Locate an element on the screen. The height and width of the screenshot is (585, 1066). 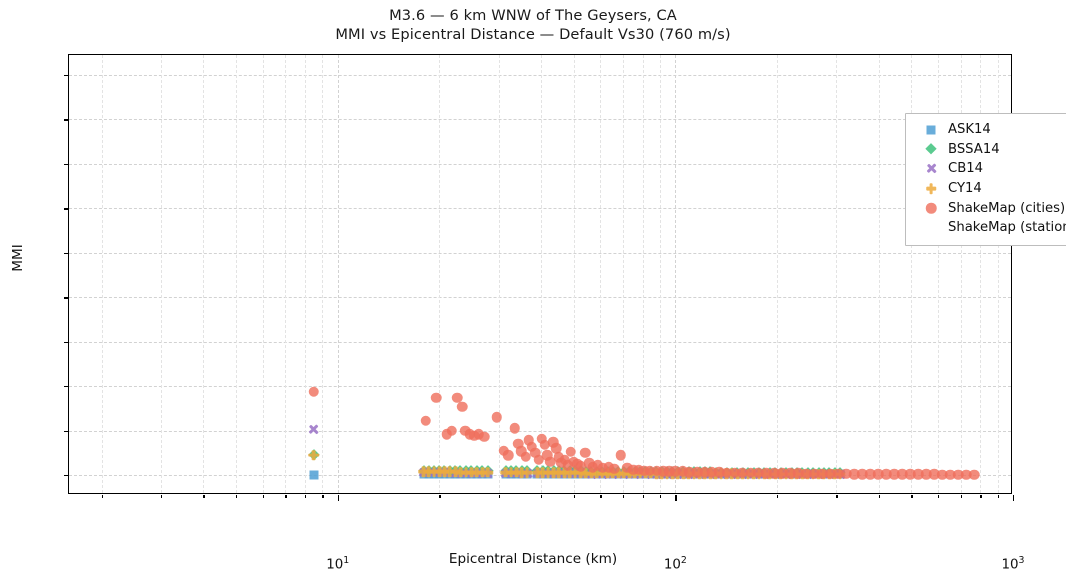
legend-item: ASK14 is located at coordinates (990, 130).